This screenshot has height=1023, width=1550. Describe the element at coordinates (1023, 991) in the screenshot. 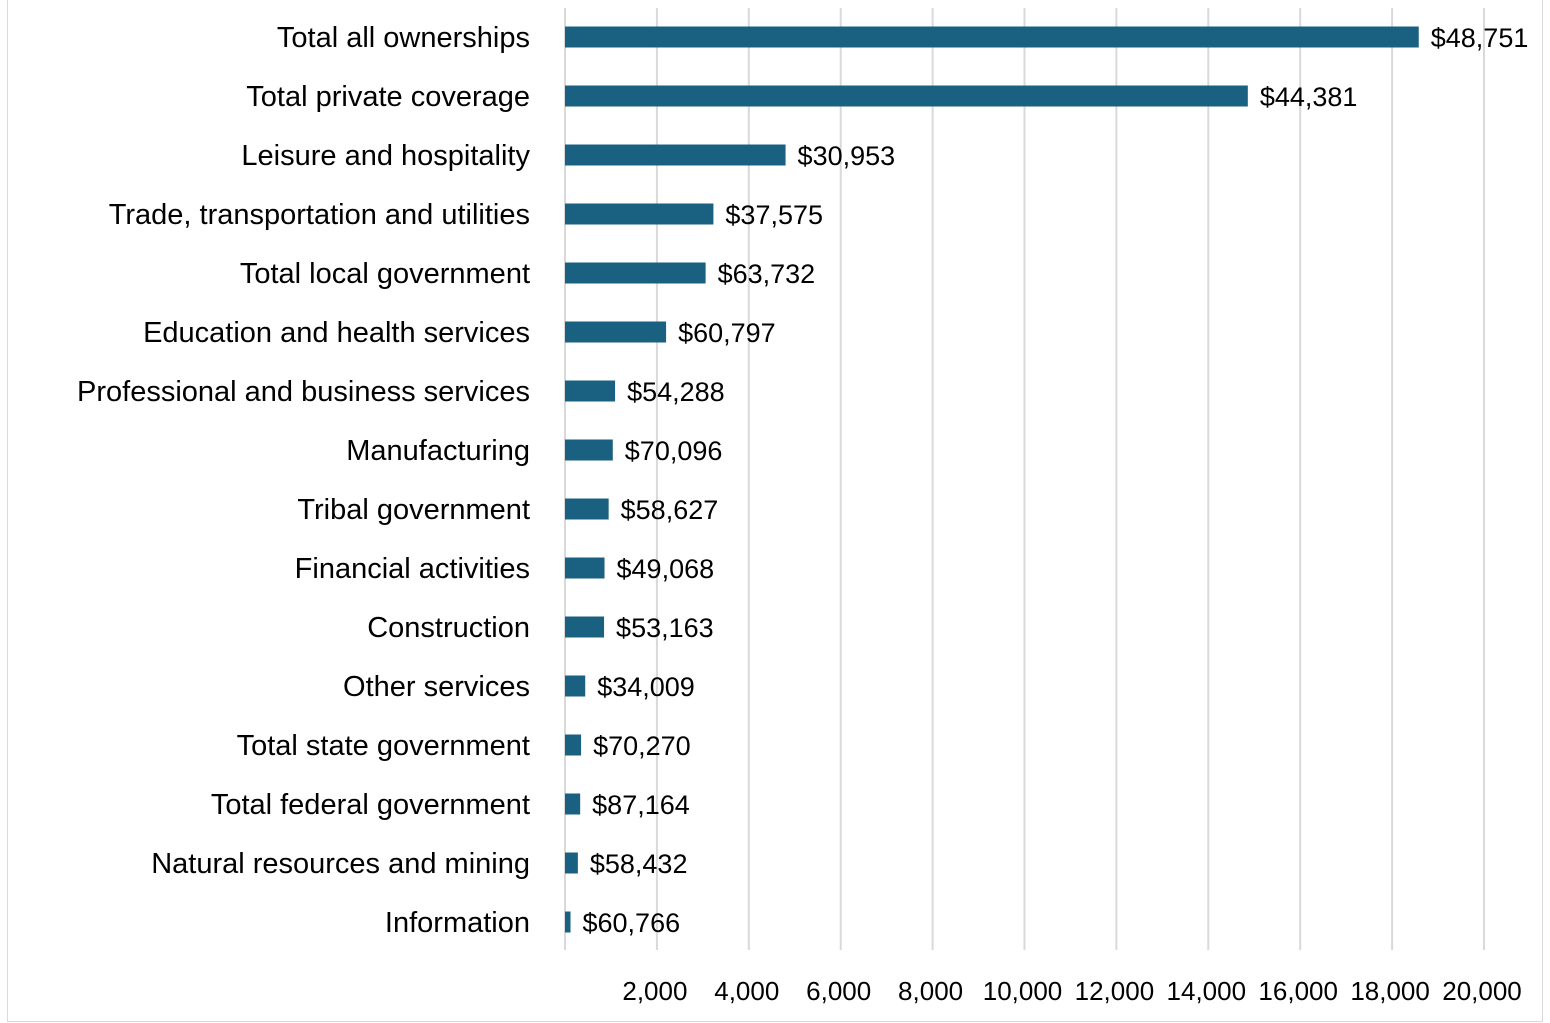

I see `x-tick-label-4: 10,000` at that location.